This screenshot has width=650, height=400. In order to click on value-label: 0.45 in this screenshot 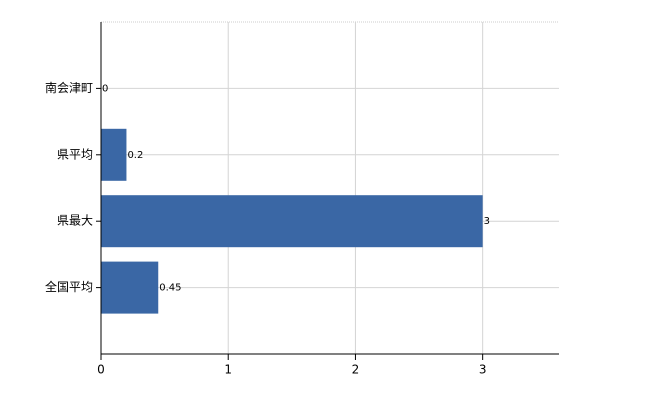, I will do `click(170, 288)`.